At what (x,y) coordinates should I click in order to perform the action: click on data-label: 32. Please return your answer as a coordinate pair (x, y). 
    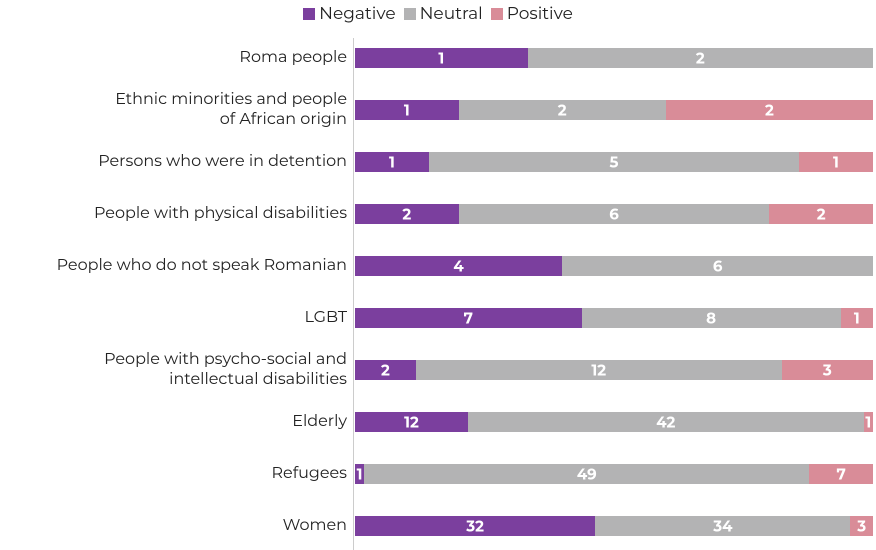
    Looking at the image, I should click on (475, 526).